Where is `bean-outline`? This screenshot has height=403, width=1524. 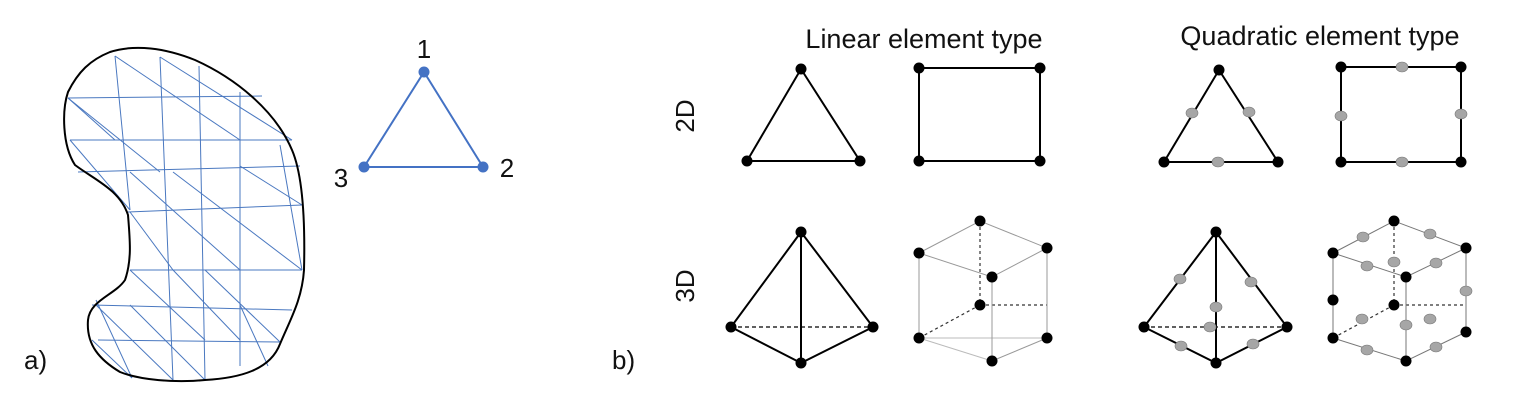 bean-outline is located at coordinates (184, 214).